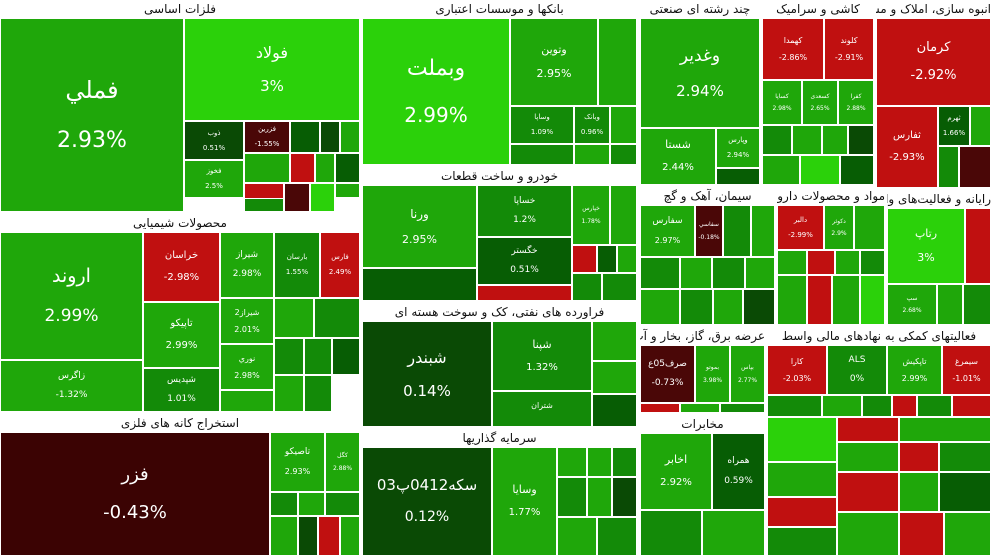  I want to click on sector-title: عرضه برق، گاز، بخار و آب گرم, so click(702, 336).